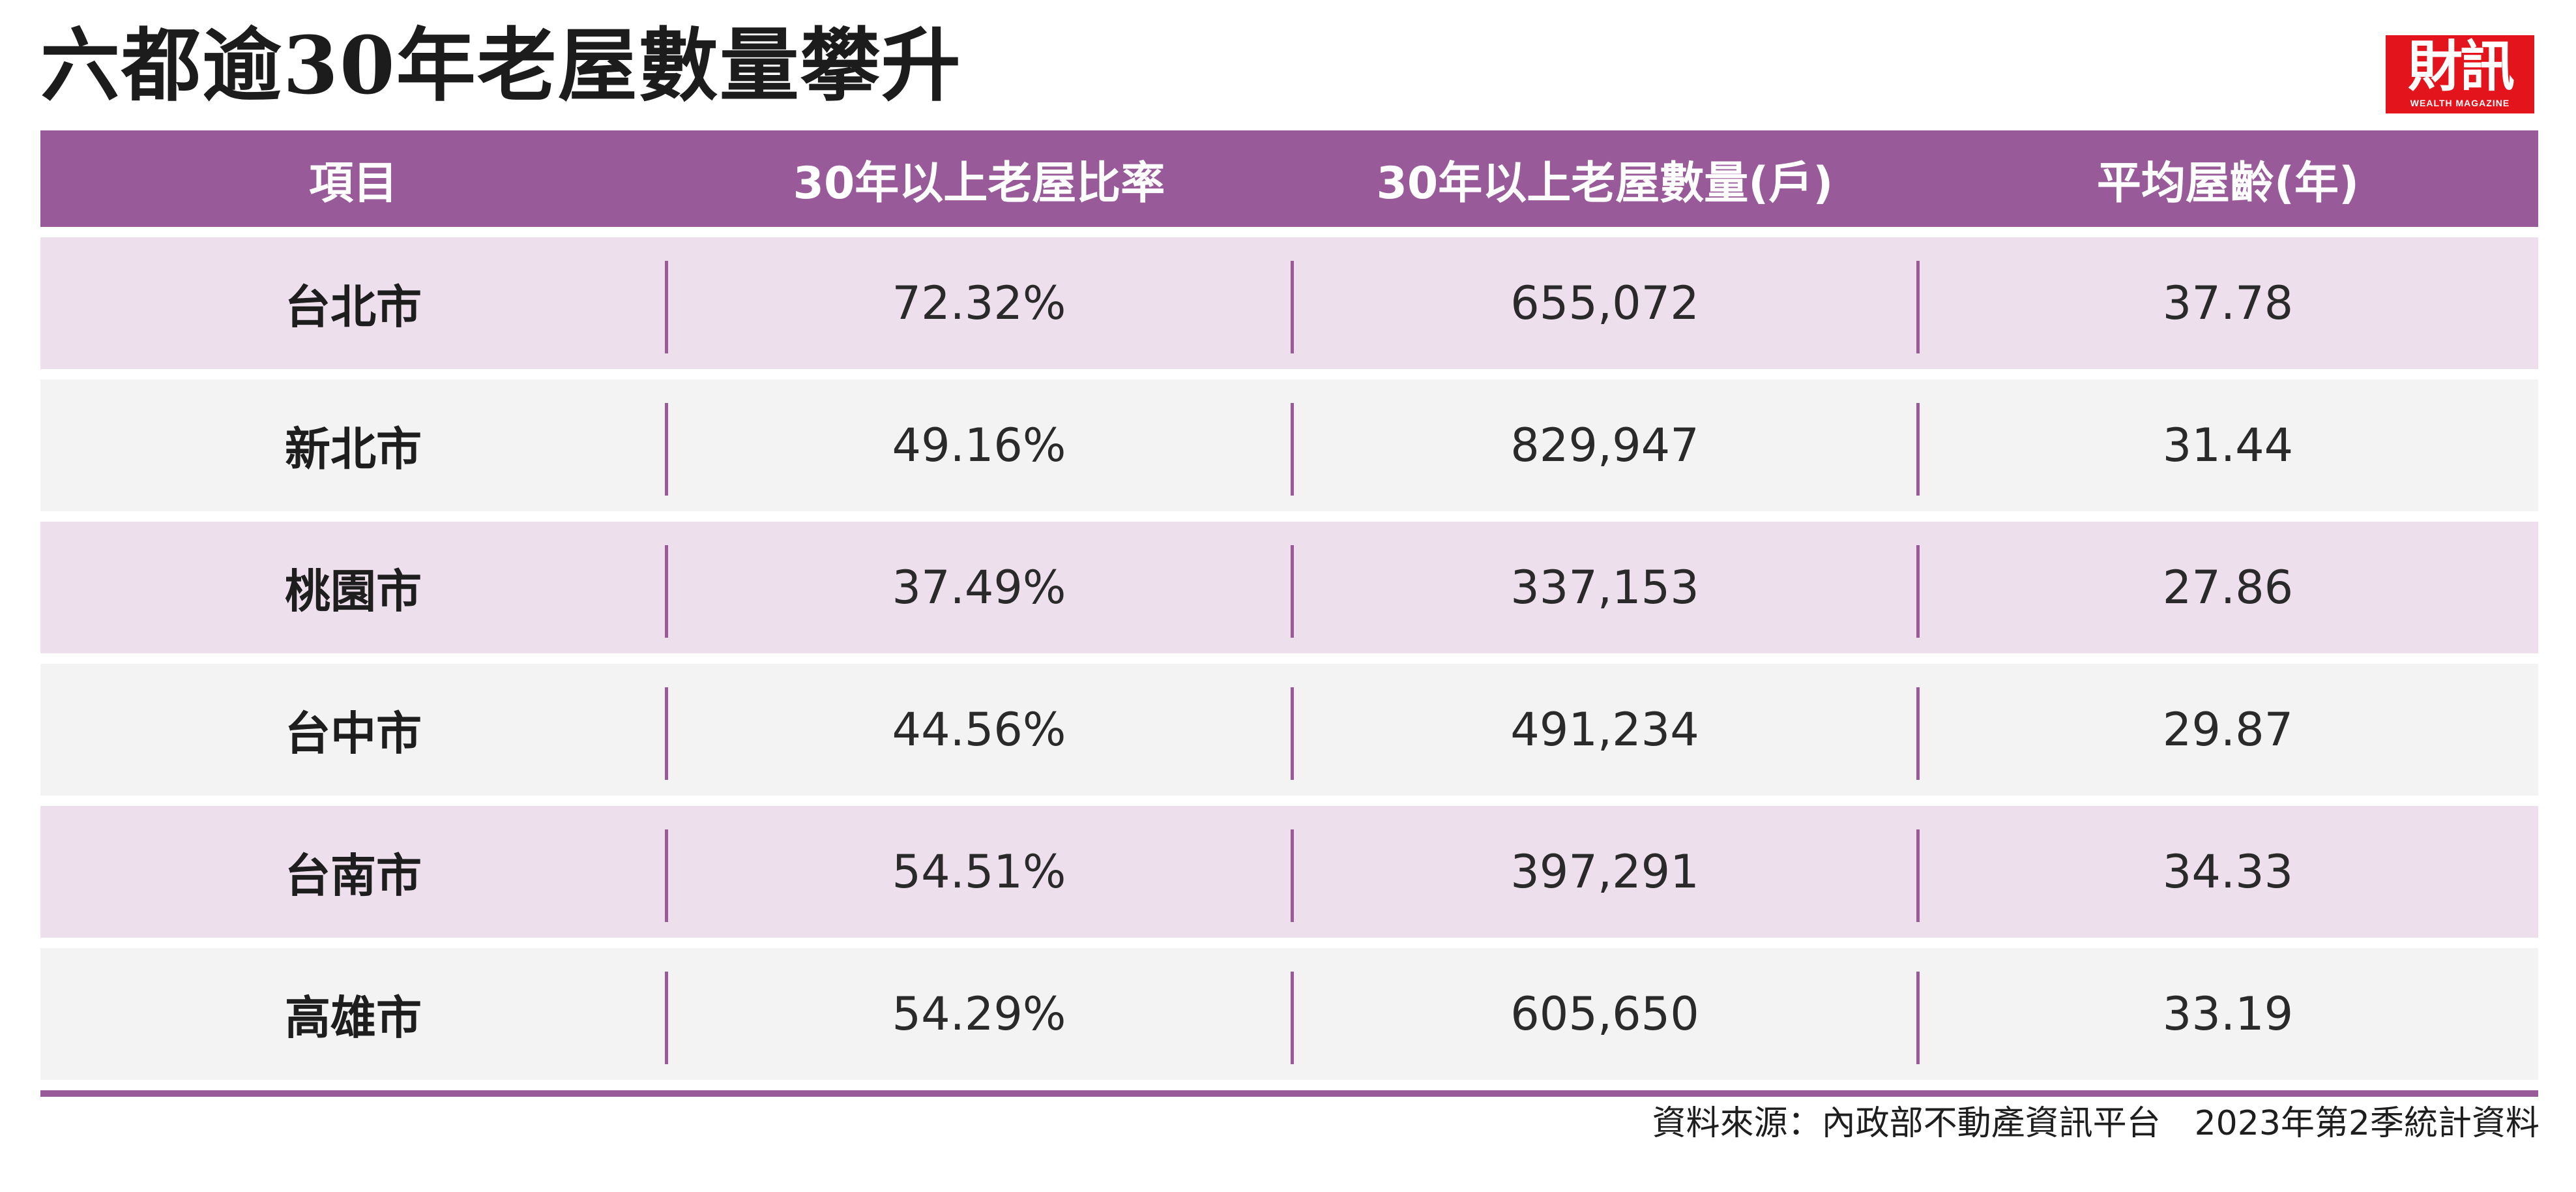 This screenshot has height=1192, width=2576. What do you see at coordinates (1289, 179) in the screenshot?
I see `table-header: 項目 30年以上老屋比率 30年以上老屋數量(戶) 平均屋齡(年)` at bounding box center [1289, 179].